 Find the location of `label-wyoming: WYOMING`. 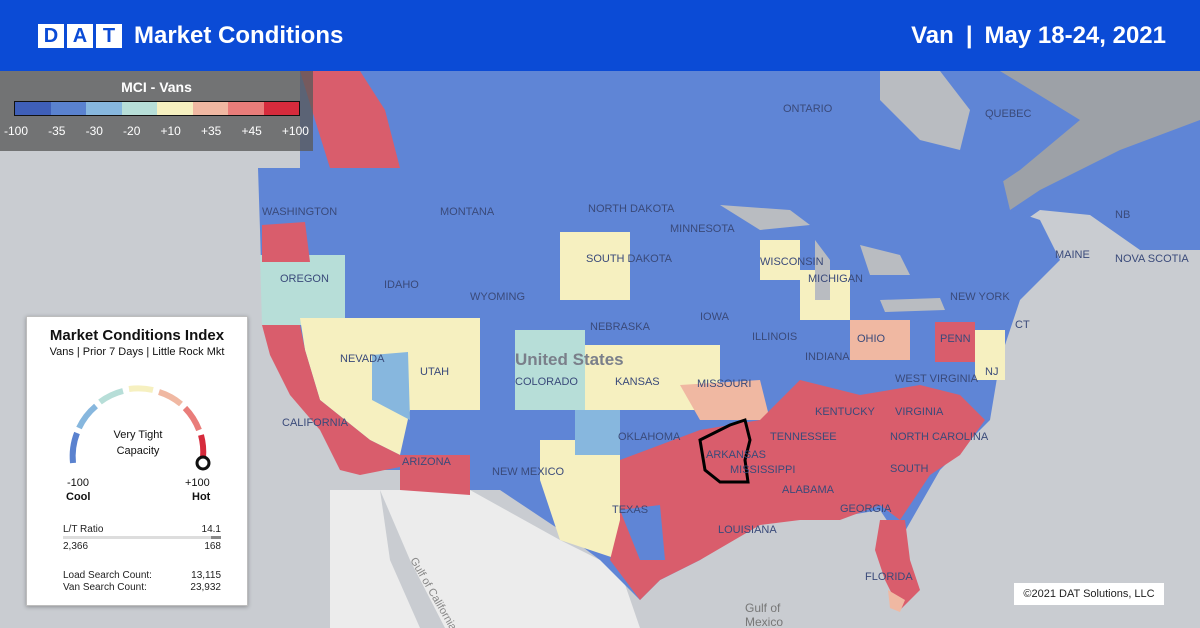

label-wyoming: WYOMING is located at coordinates (497, 297).